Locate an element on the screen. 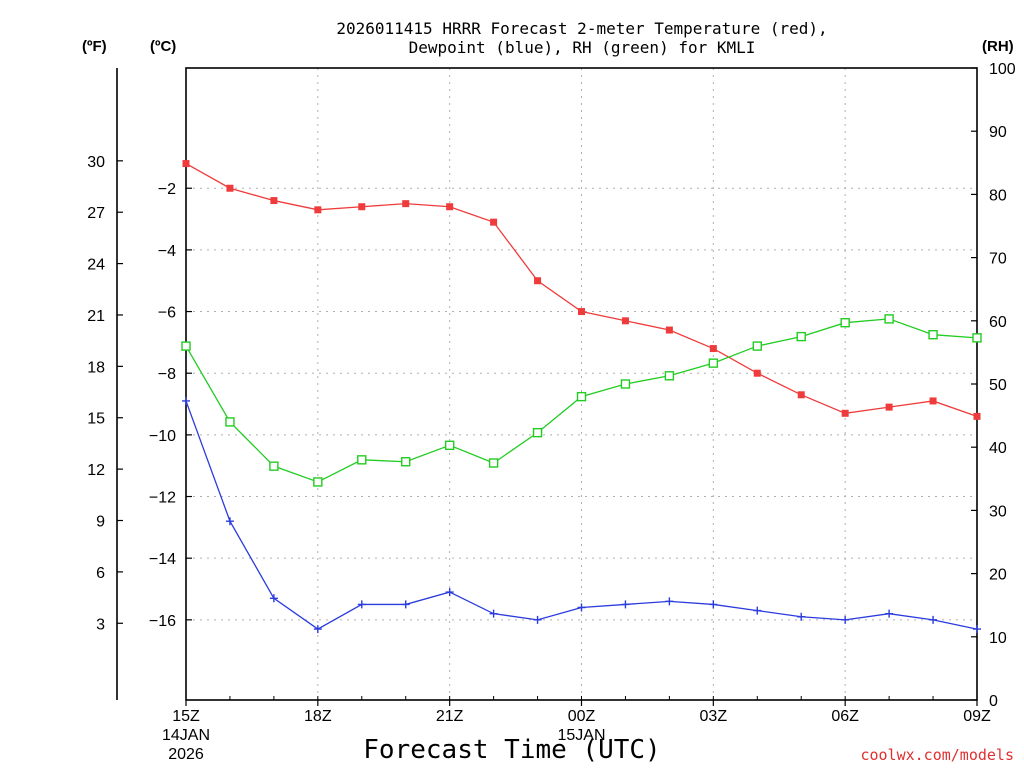 The width and height of the screenshot is (1024, 768). fahrenheit-tick-label: 21 is located at coordinates (96, 316).